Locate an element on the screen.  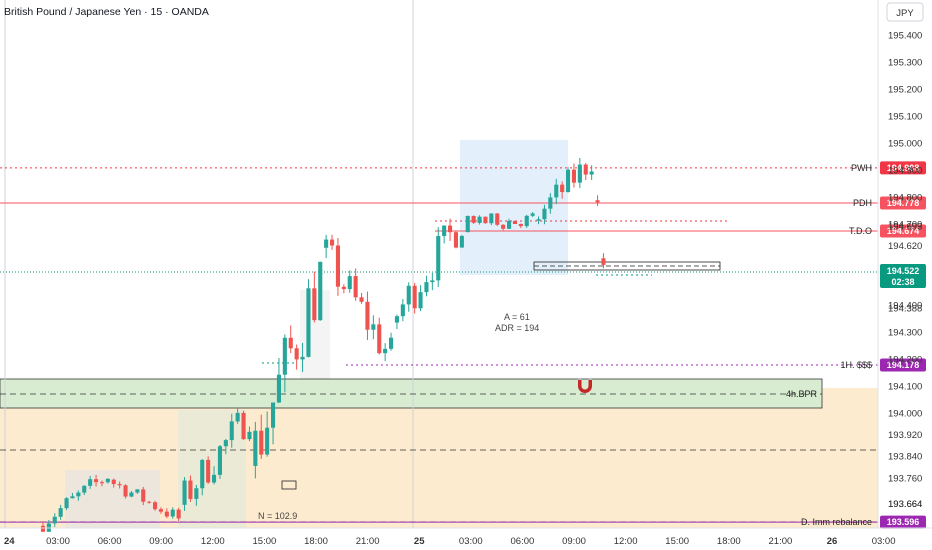
level-price-value: 194.178 is located at coordinates (903, 365).